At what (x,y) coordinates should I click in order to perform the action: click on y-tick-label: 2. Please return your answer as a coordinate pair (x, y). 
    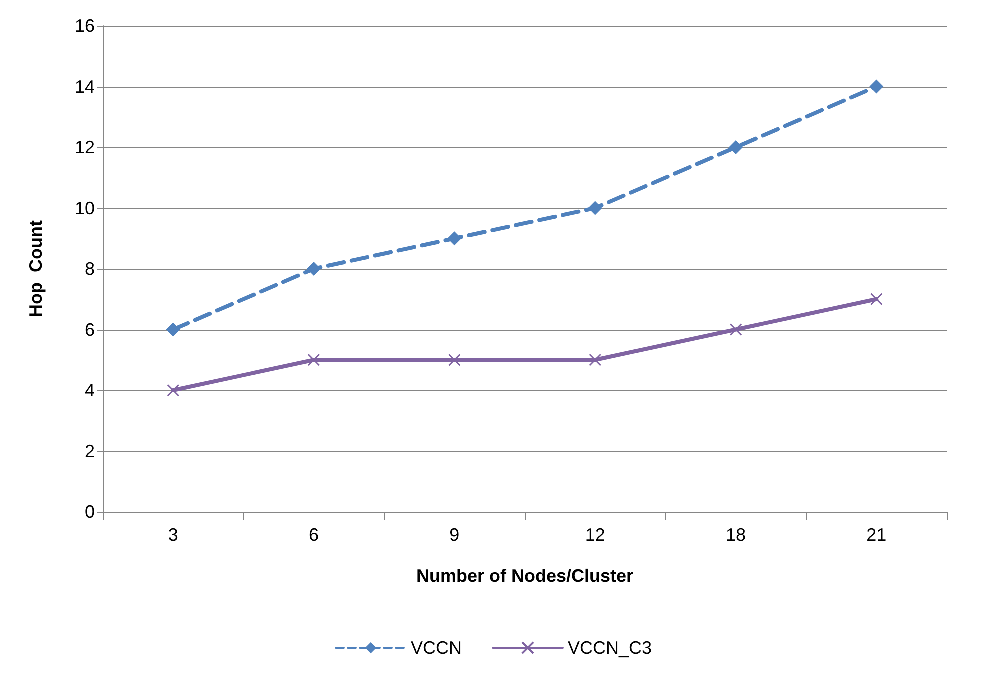
    Looking at the image, I should click on (89, 451).